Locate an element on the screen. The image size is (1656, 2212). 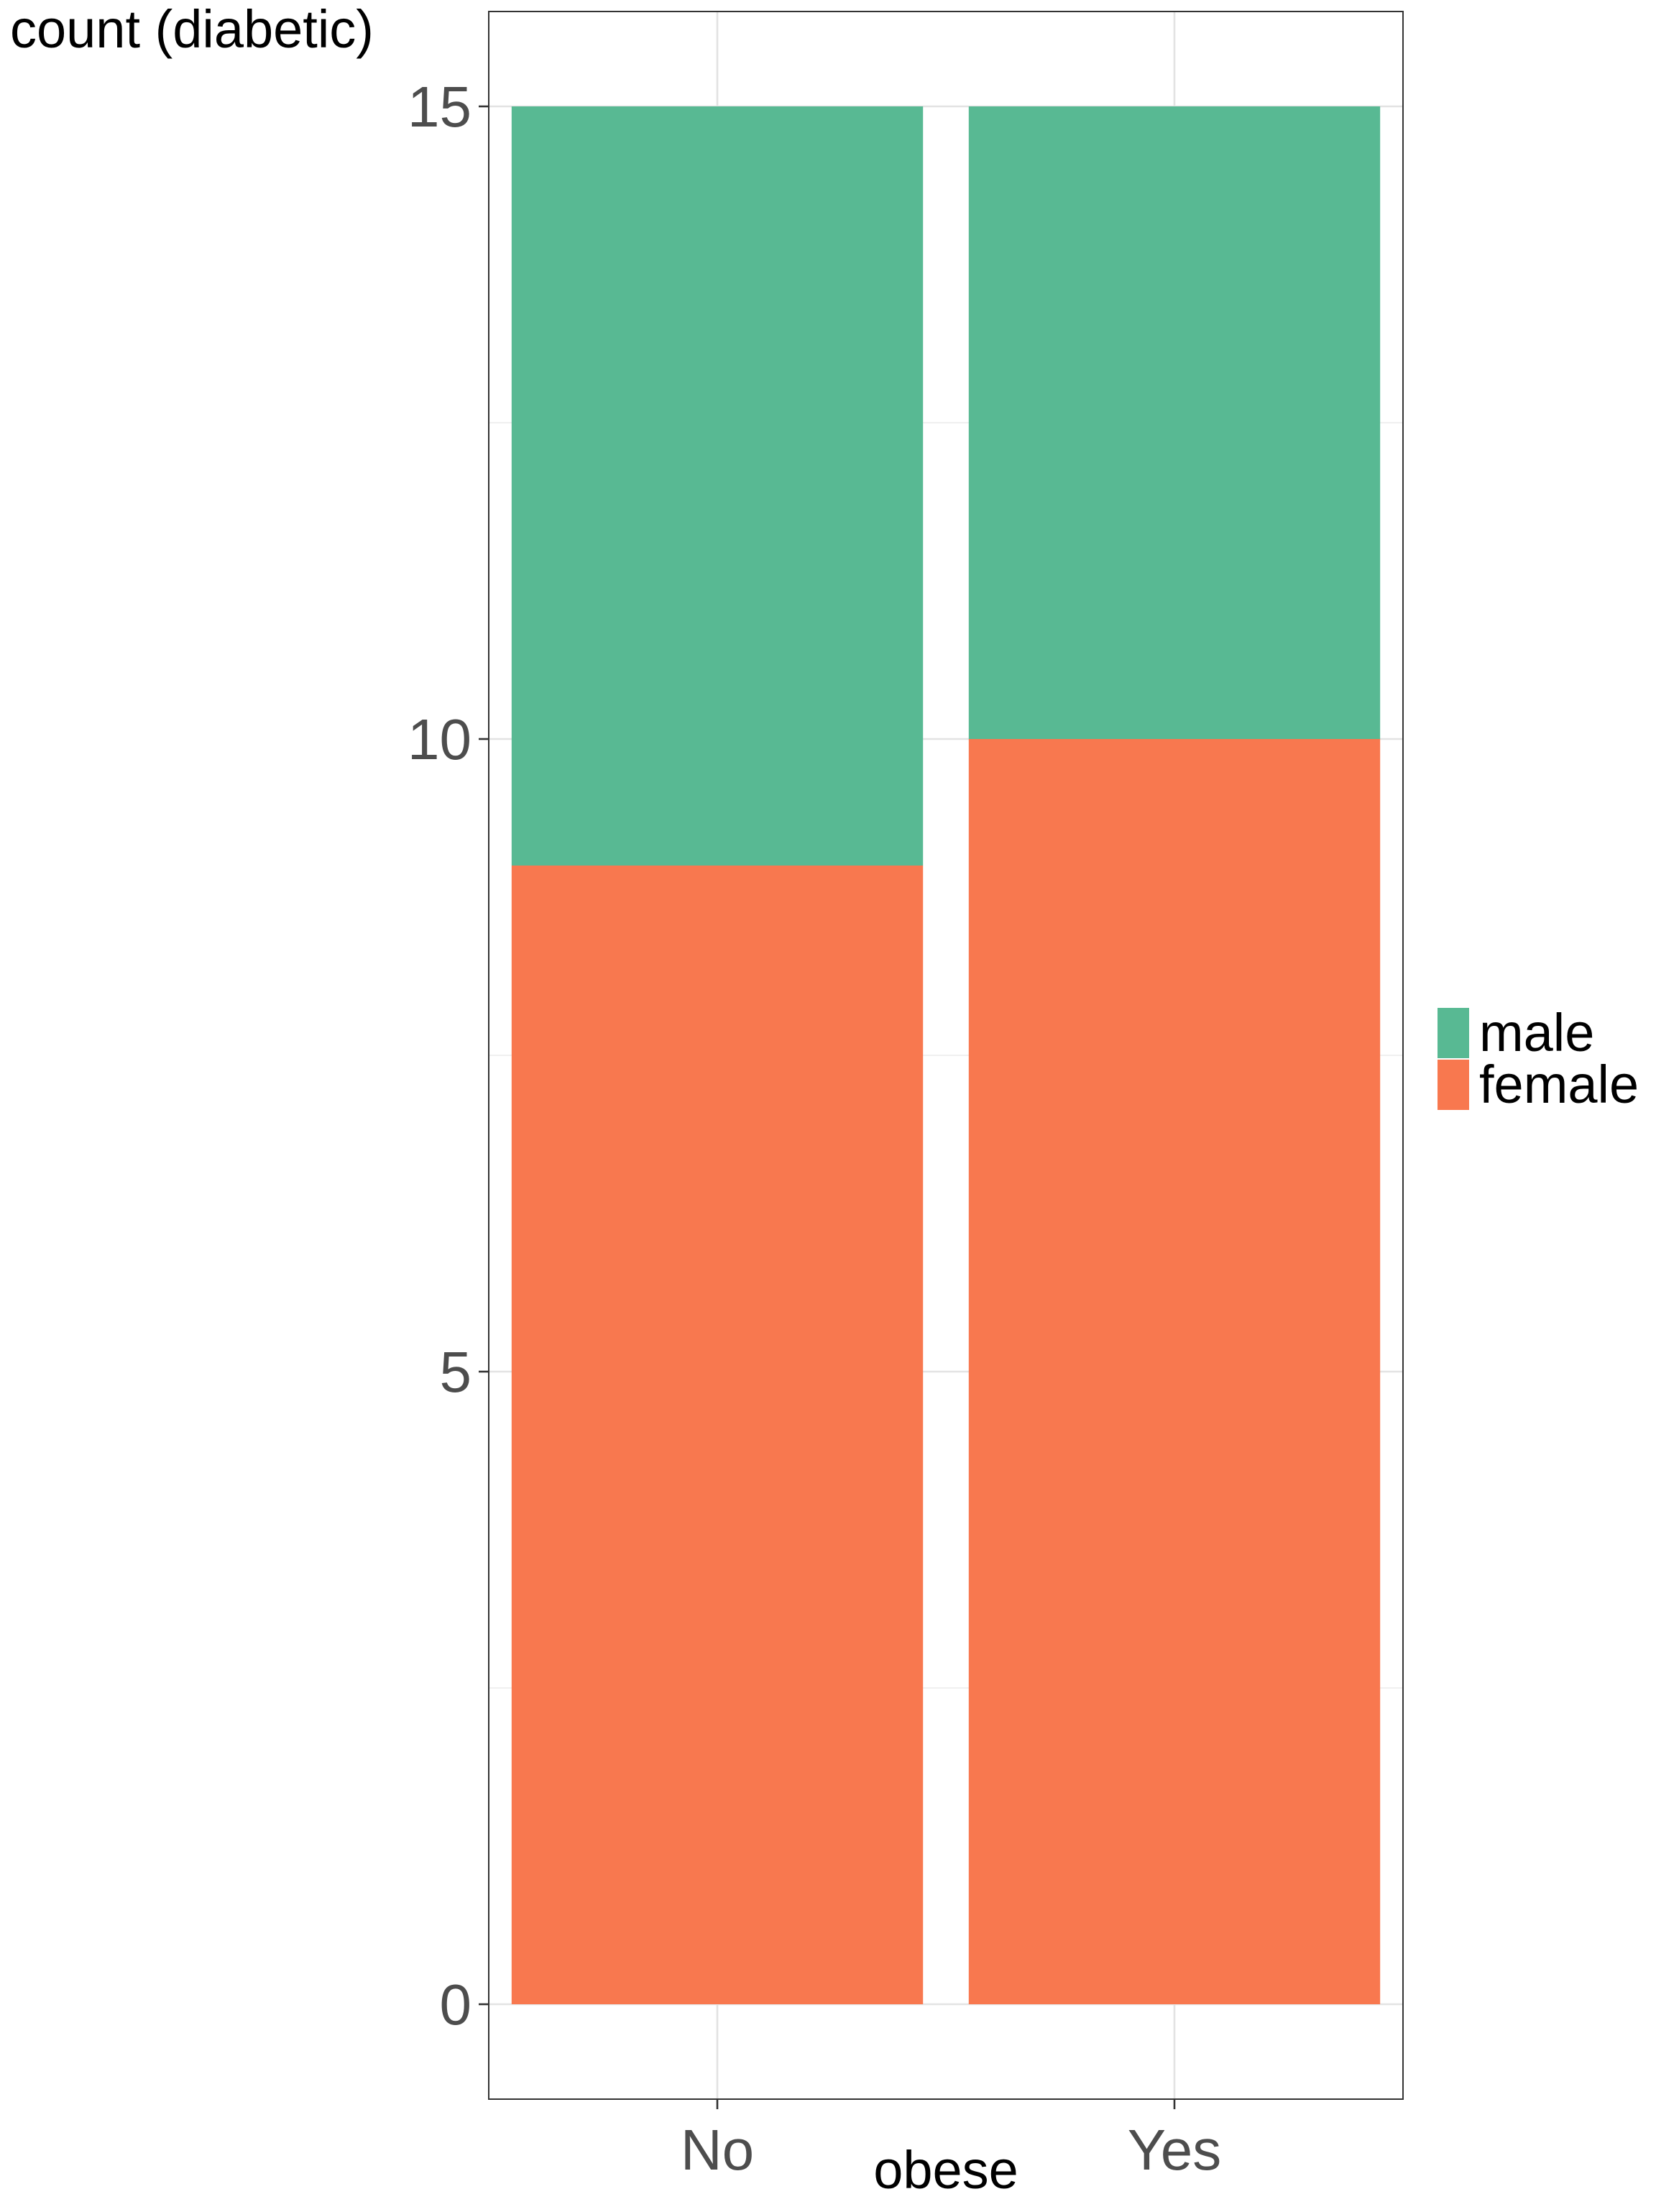
legend-key-female is located at coordinates (1453, 1085).